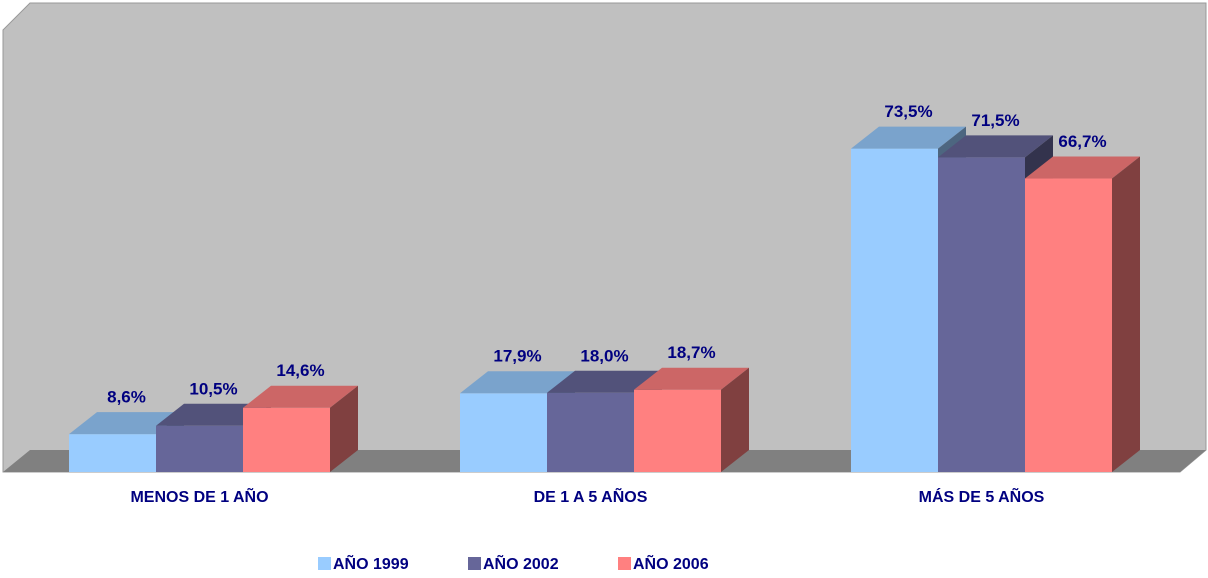 The width and height of the screenshot is (1208, 578). What do you see at coordinates (213, 388) in the screenshot?
I see `data-label: 10,5%` at bounding box center [213, 388].